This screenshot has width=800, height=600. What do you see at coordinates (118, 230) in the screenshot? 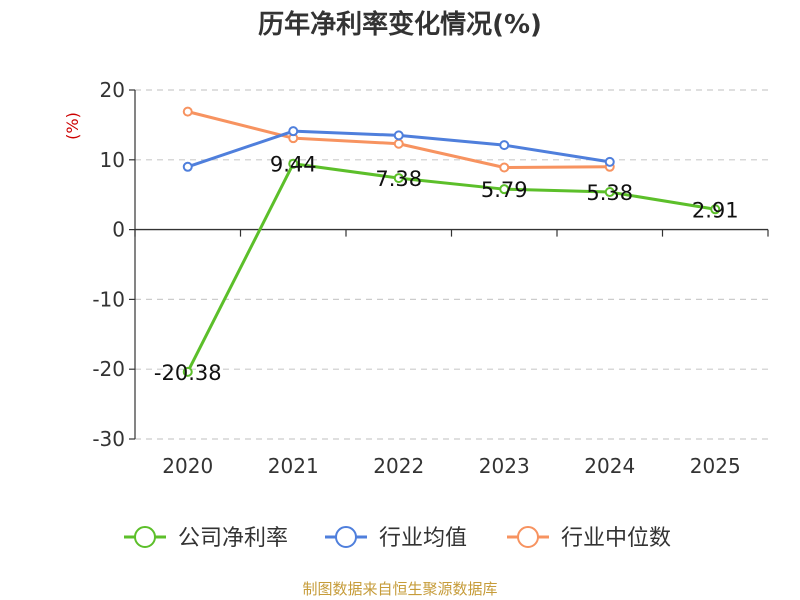
I see `y-tick-label: 0` at bounding box center [118, 230].